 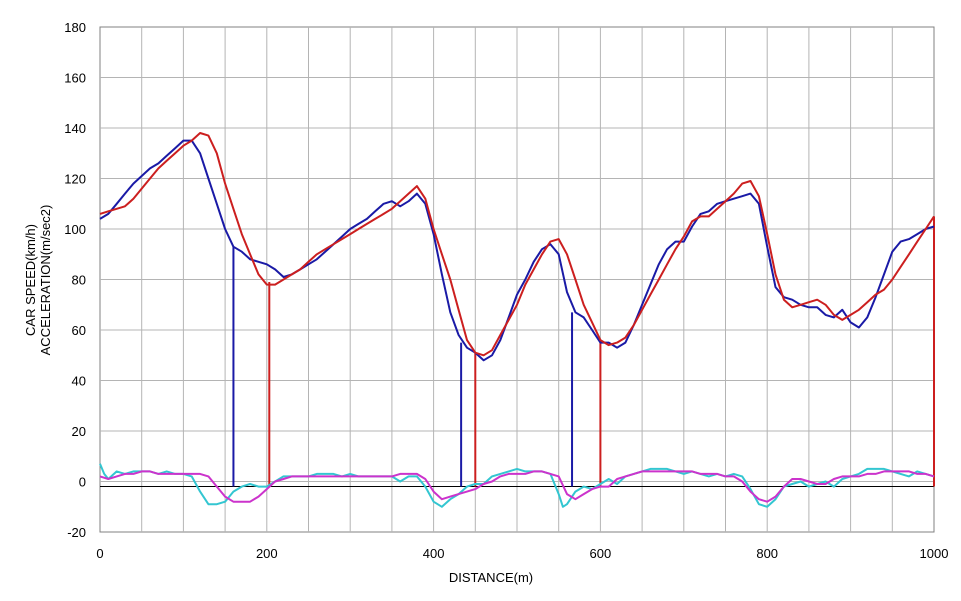 I want to click on y-tick-label: 0, so click(x=82, y=482).